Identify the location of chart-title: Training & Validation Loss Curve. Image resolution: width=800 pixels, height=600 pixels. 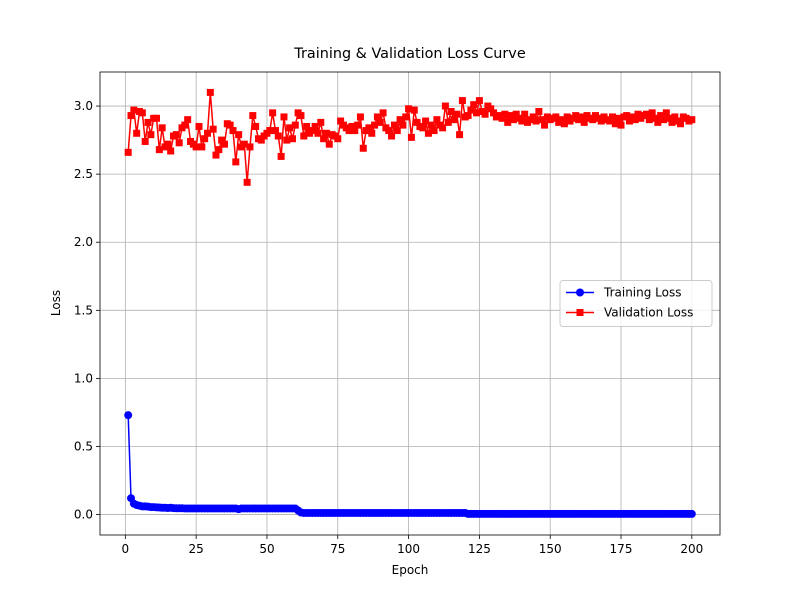
(409, 54).